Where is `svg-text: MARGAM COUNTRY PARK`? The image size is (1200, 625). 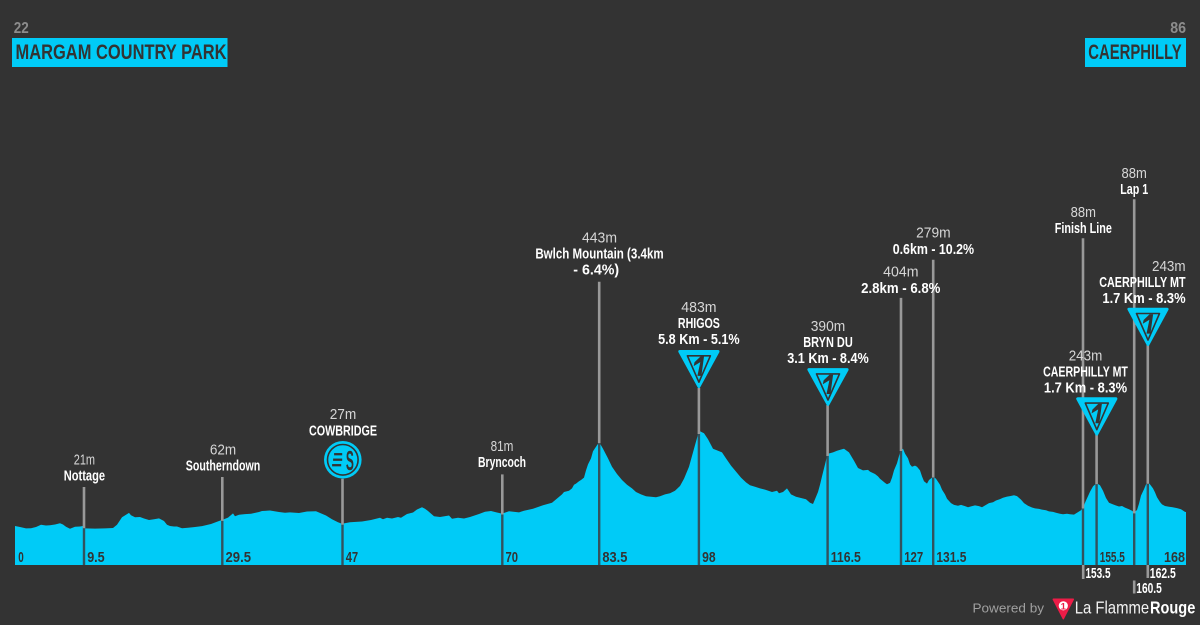
svg-text: MARGAM COUNTRY PARK is located at coordinates (121, 52).